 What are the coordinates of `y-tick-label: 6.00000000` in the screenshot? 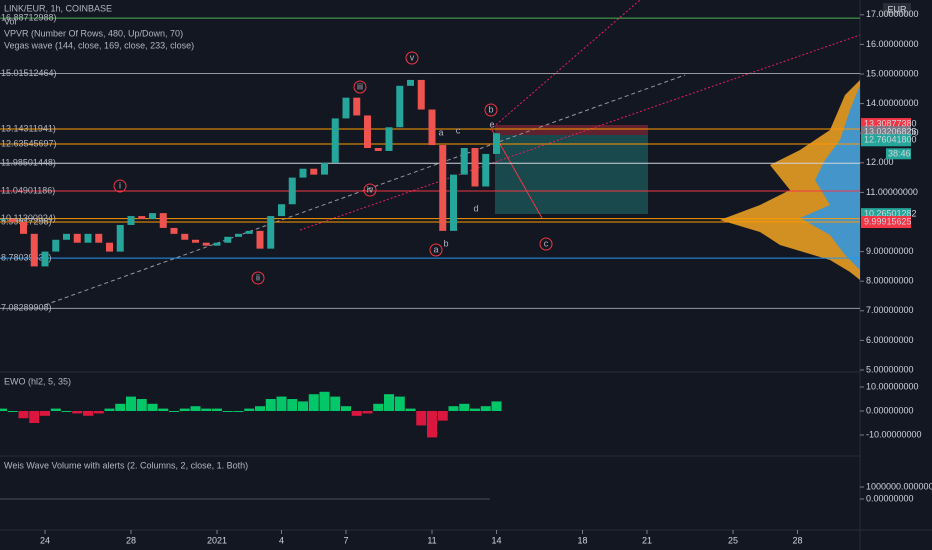 It's located at (890, 340).